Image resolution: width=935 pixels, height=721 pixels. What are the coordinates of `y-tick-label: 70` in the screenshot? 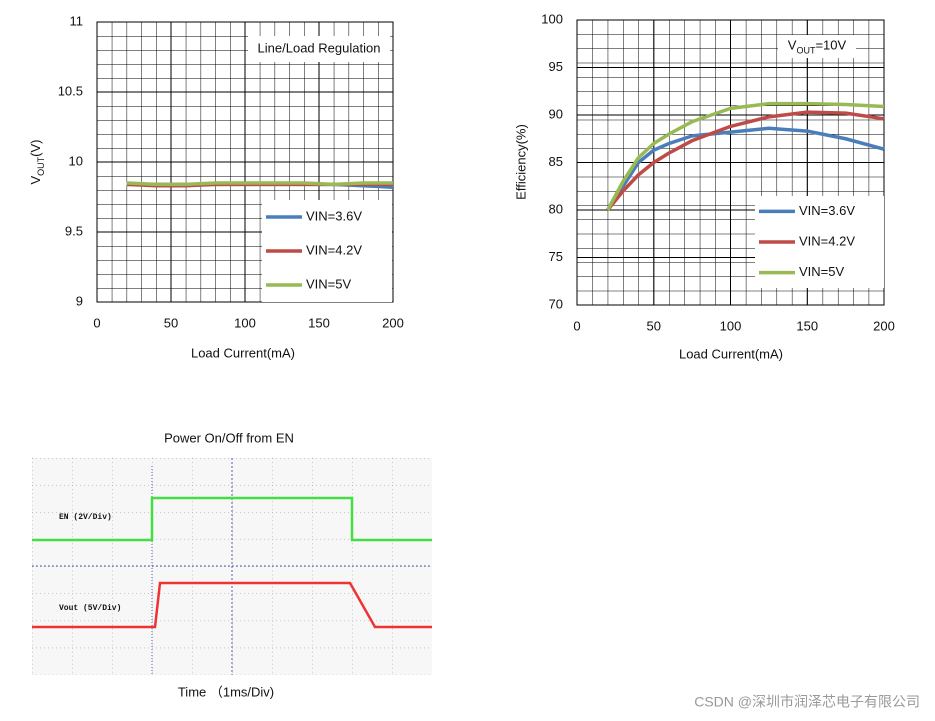 It's located at (556, 303).